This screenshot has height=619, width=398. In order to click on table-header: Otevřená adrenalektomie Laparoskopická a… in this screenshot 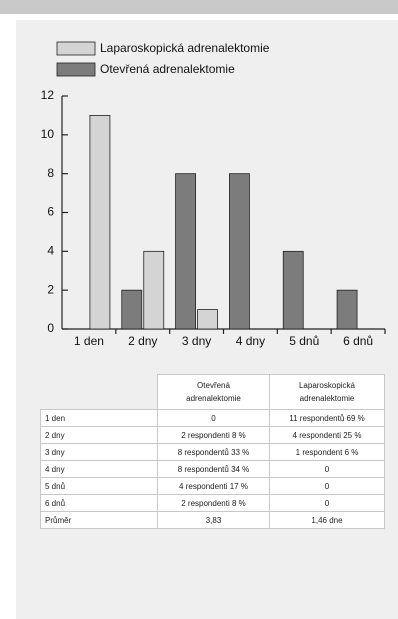, I will do `click(213, 392)`.